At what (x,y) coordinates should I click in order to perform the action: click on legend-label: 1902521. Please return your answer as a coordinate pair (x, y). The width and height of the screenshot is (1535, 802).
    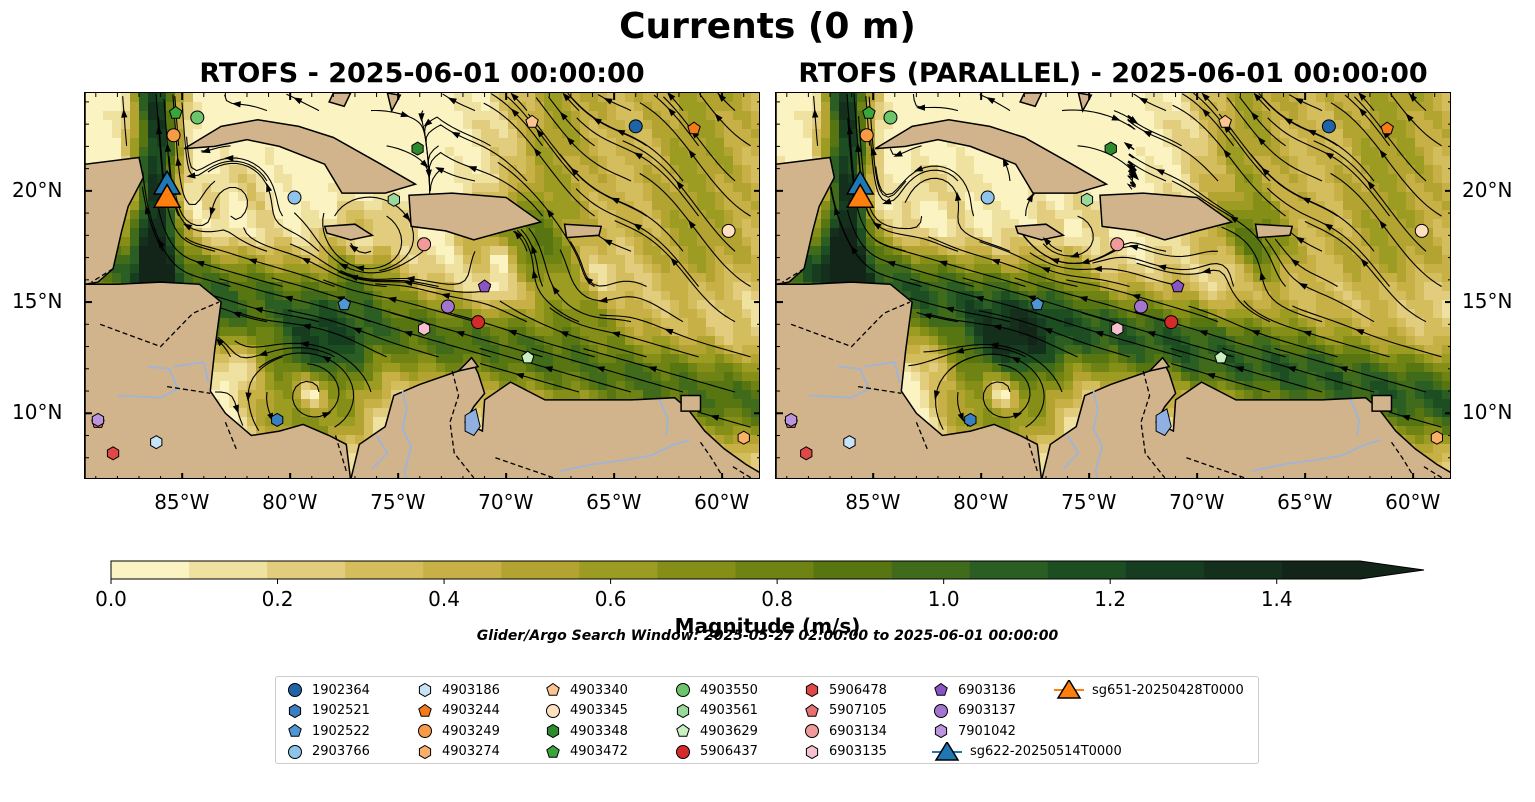
    Looking at the image, I should click on (341, 710).